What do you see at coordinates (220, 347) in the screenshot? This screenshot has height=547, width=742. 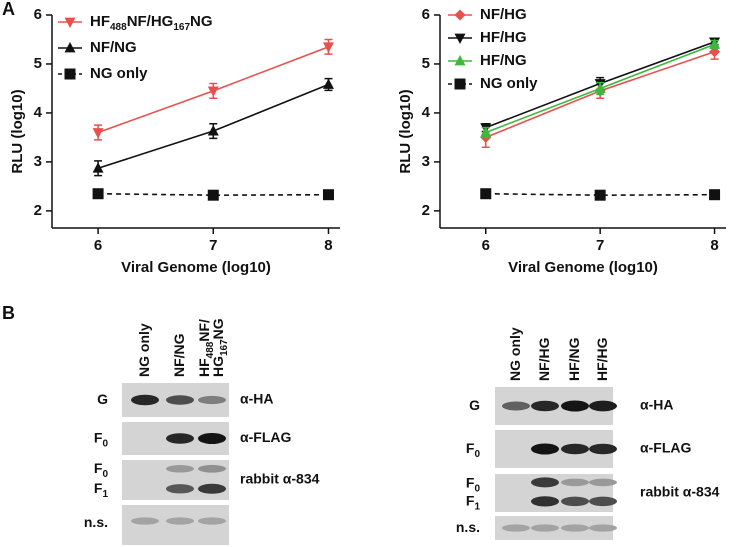 I see `lane-label: HG167NG` at bounding box center [220, 347].